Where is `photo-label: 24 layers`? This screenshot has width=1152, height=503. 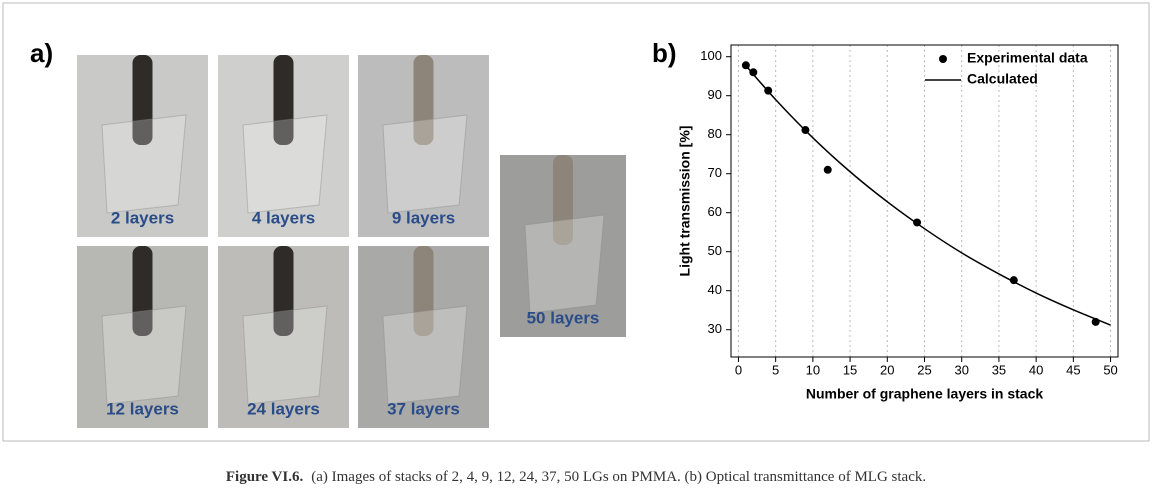 photo-label: 24 layers is located at coordinates (283, 408).